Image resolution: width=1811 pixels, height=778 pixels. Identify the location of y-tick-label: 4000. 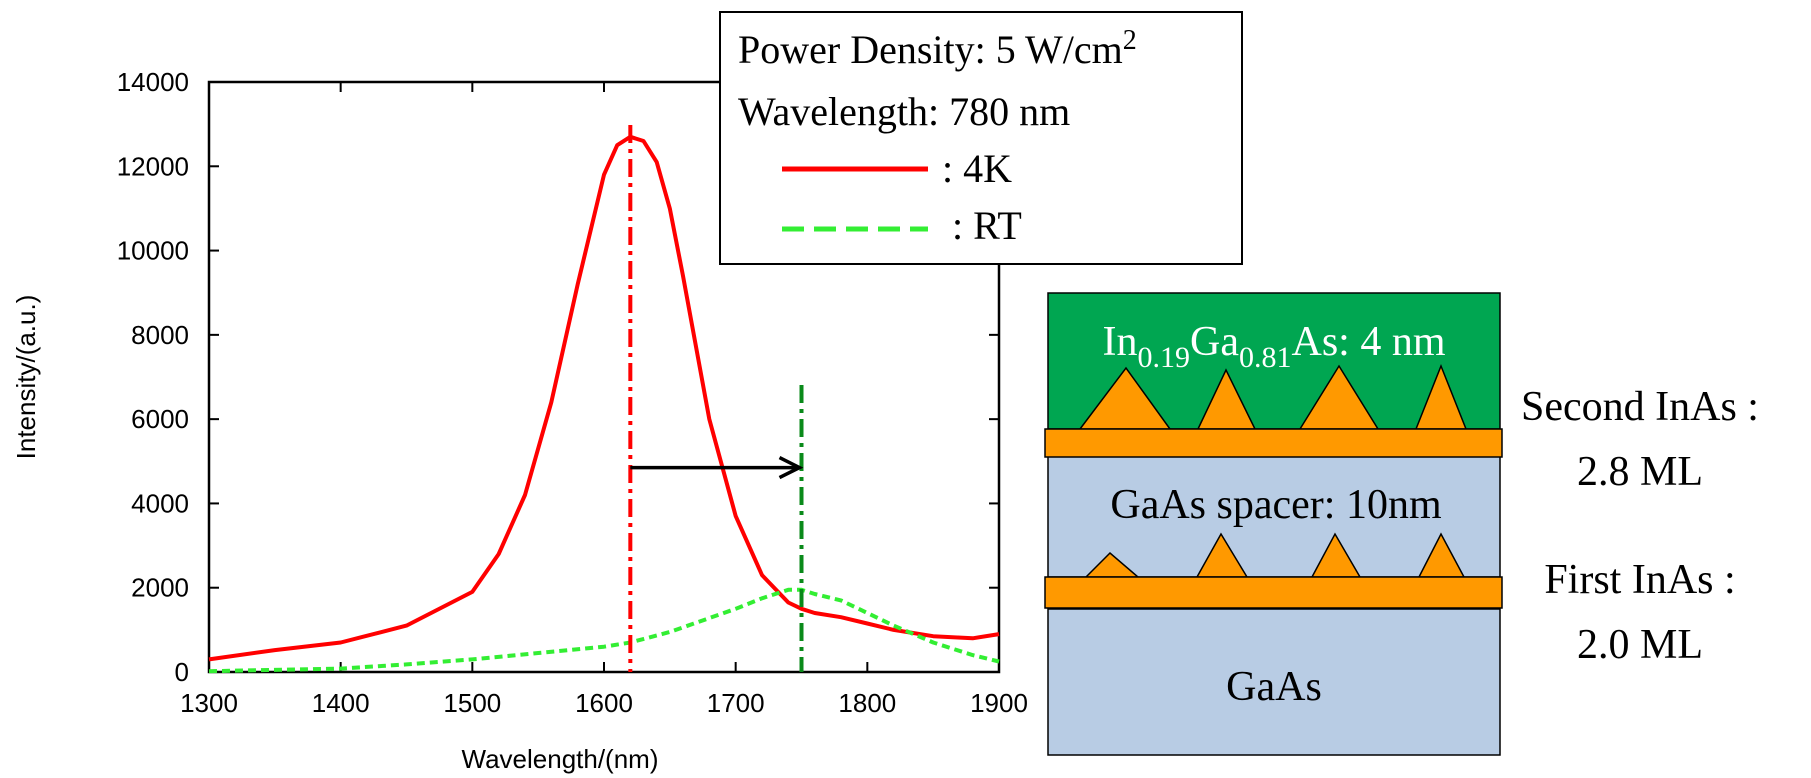
(160, 503).